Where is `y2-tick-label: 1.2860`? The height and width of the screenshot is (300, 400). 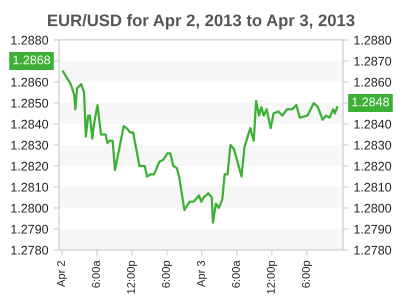 y2-tick-label: 1.2860 is located at coordinates (373, 82).